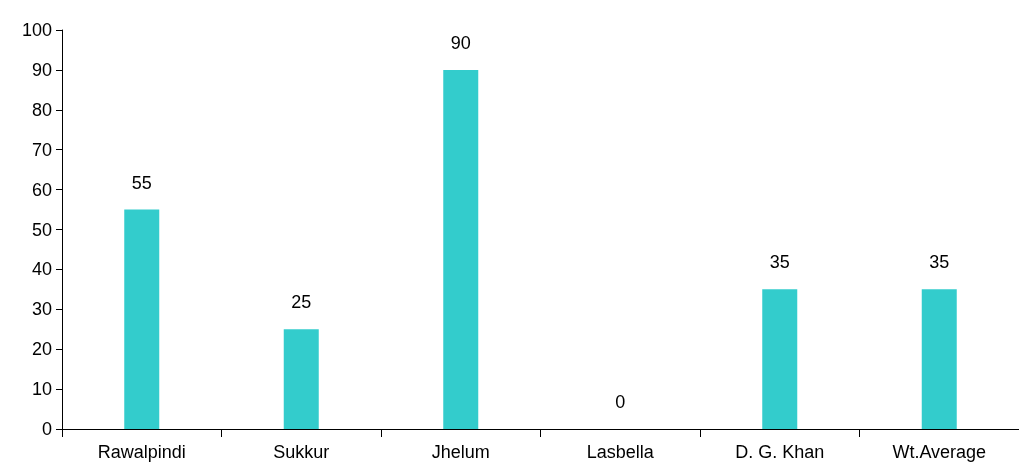  Describe the element at coordinates (939, 452) in the screenshot. I see `x-tick-label: Wt.Average` at that location.